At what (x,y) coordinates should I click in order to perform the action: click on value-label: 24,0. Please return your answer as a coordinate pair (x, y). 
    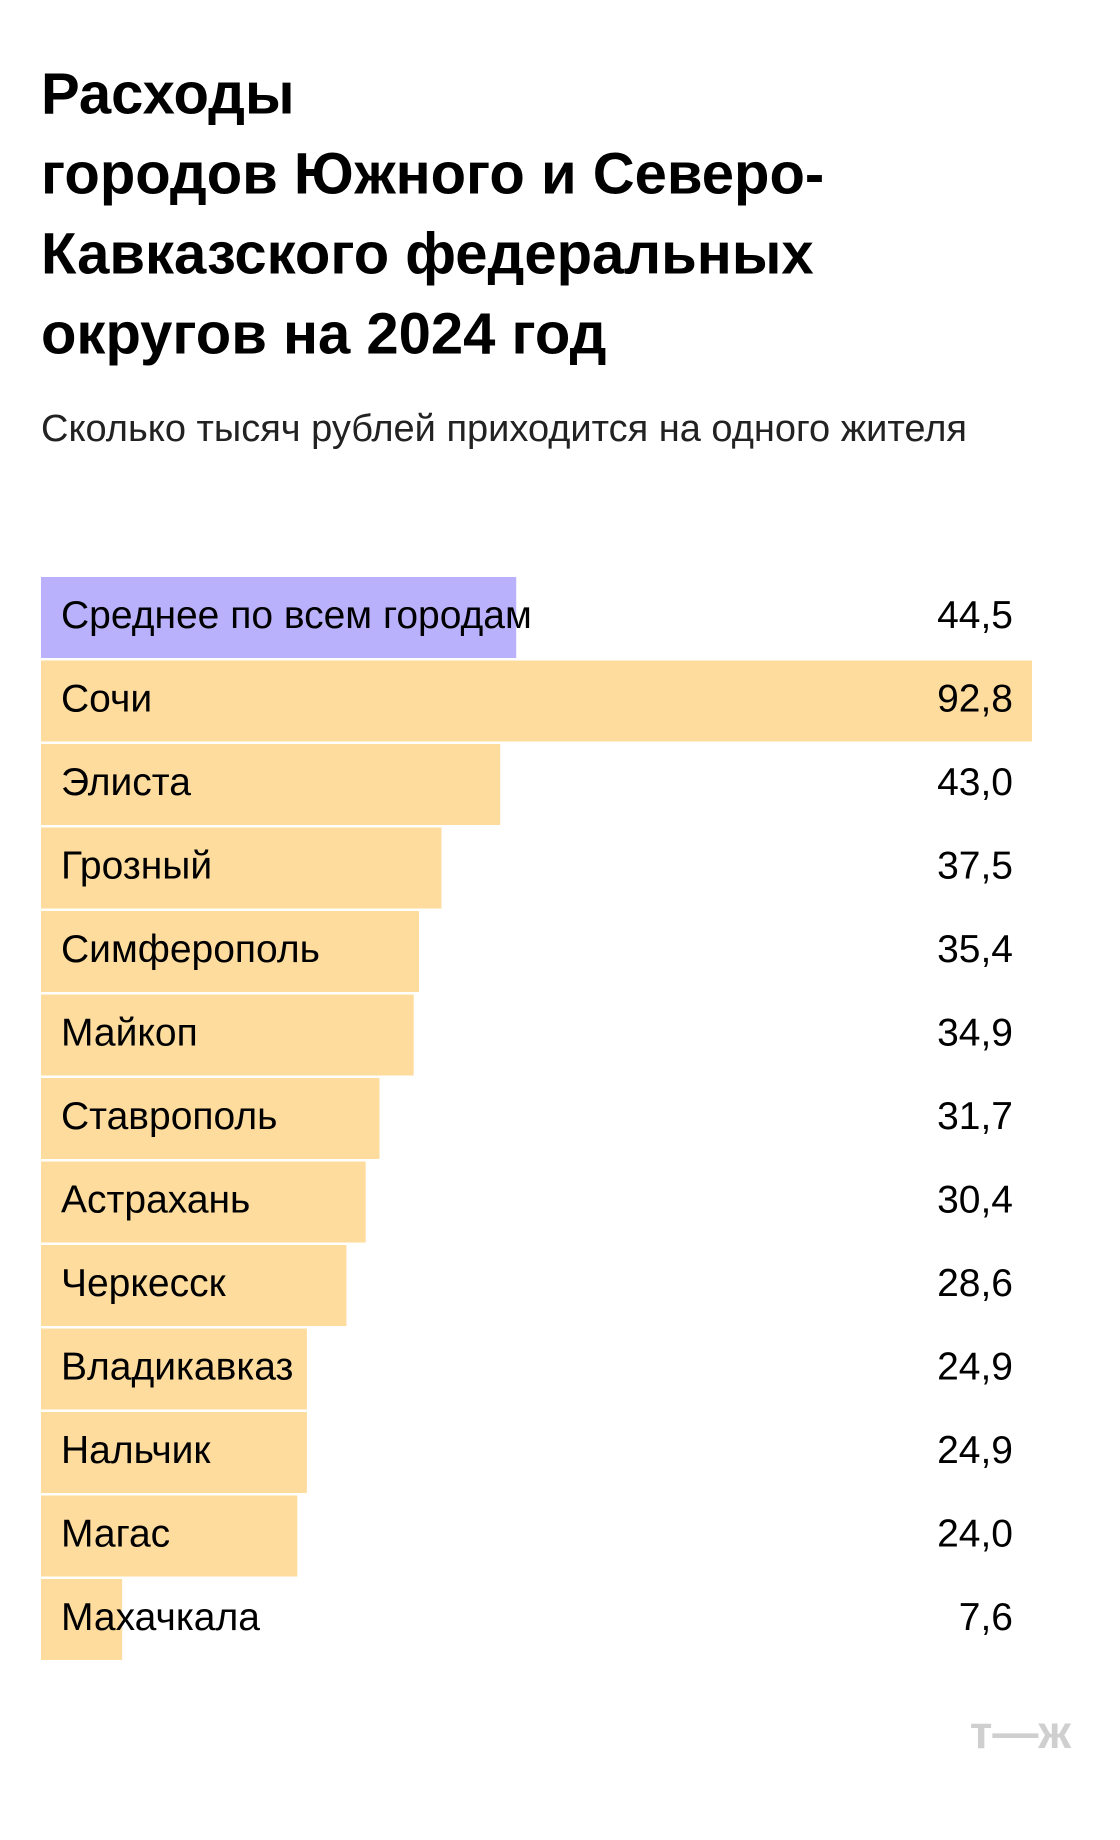
    Looking at the image, I should click on (975, 1533).